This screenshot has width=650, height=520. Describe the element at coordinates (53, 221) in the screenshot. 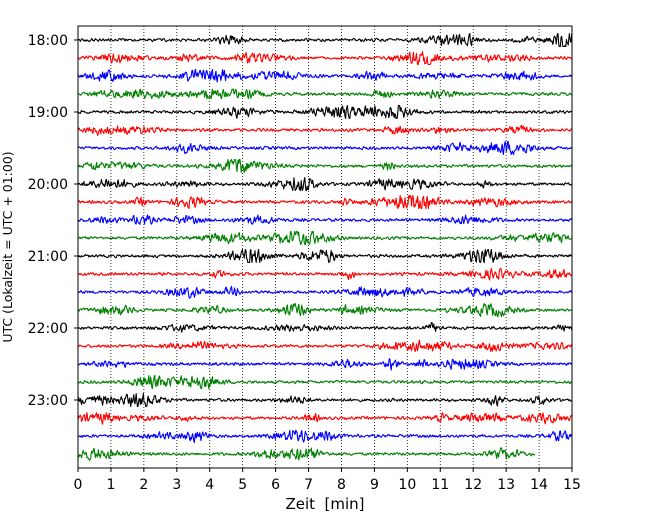

I see `y-axis: 18:00 19:00 20:00 21:00 22:00 23:00` at that location.